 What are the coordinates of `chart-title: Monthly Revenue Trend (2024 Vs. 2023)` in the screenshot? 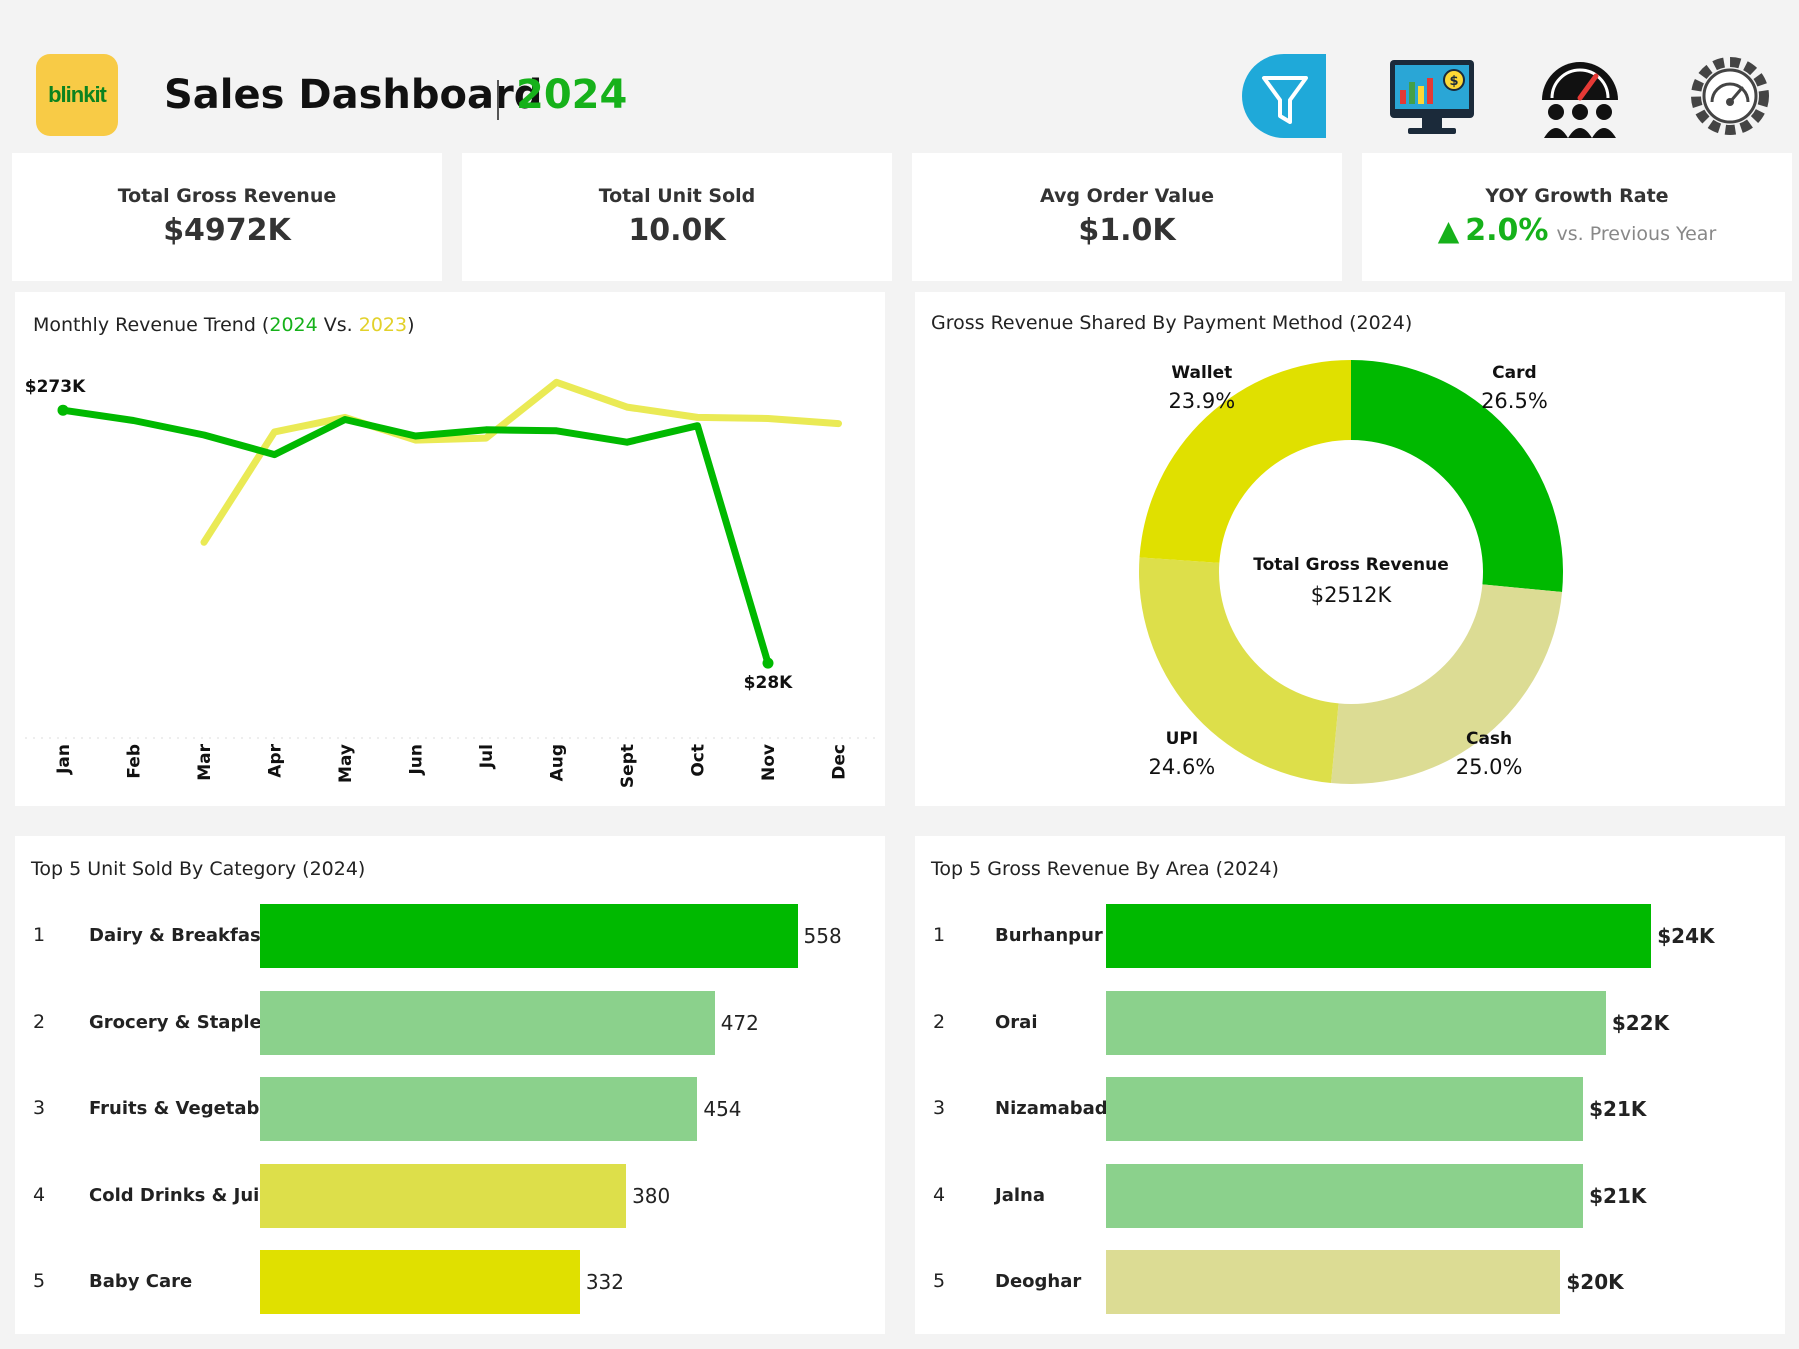 It's located at (224, 325).